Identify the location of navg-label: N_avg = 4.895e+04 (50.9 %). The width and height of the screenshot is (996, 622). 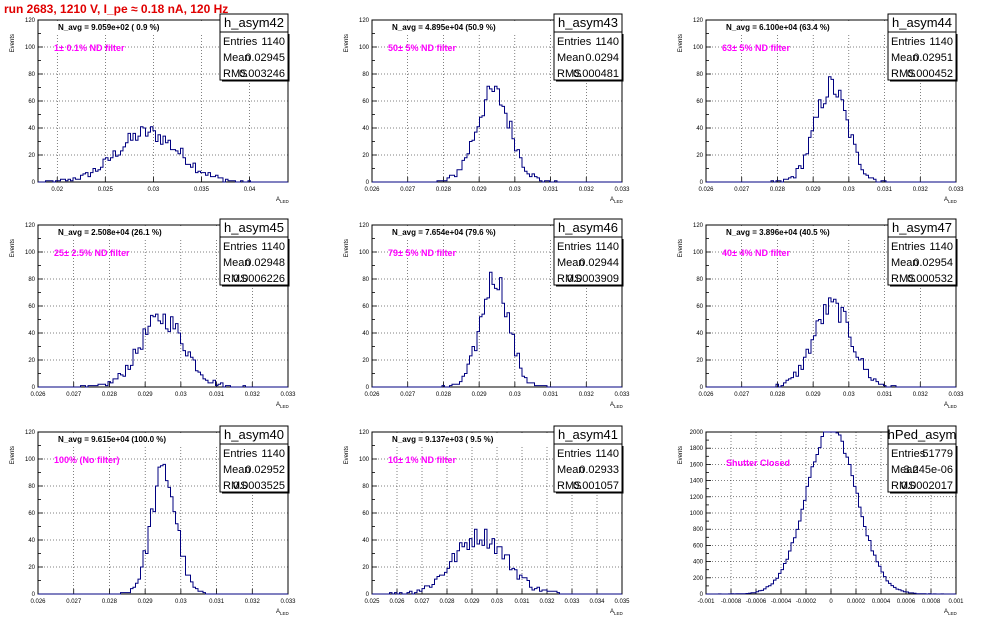
(444, 27).